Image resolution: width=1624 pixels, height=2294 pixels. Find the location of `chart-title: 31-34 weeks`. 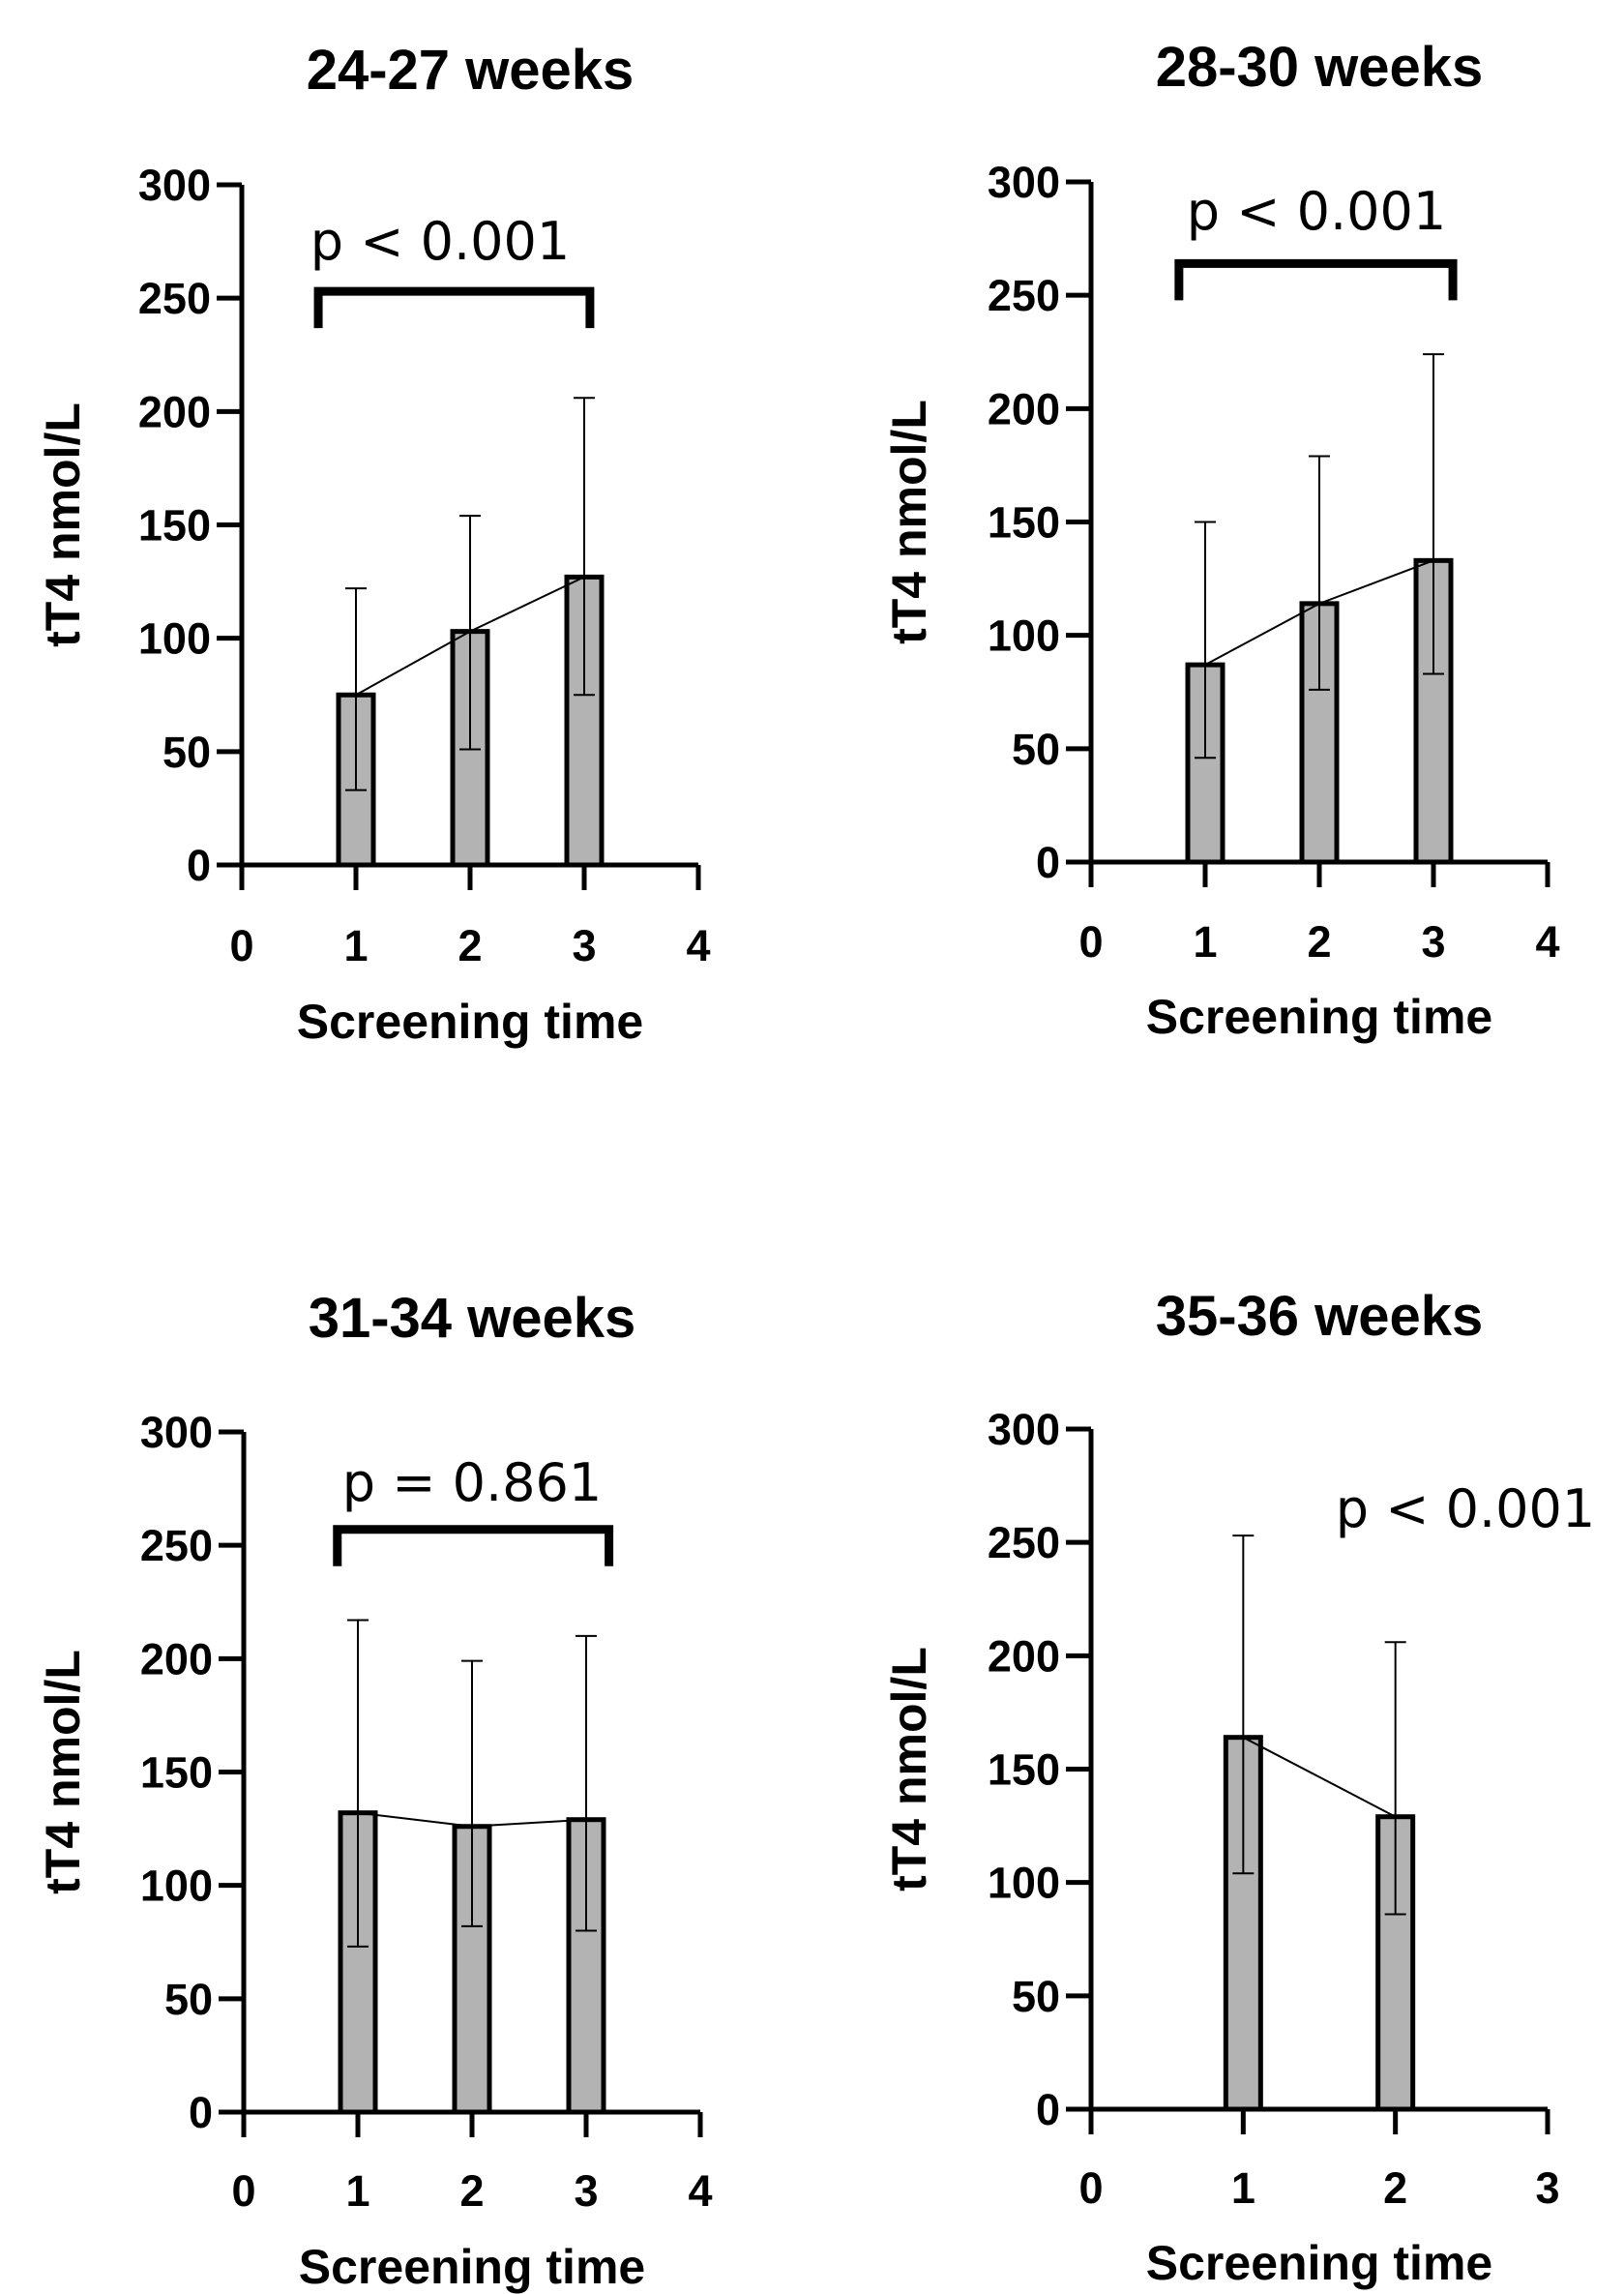

chart-title: 31-34 weeks is located at coordinates (473, 1318).